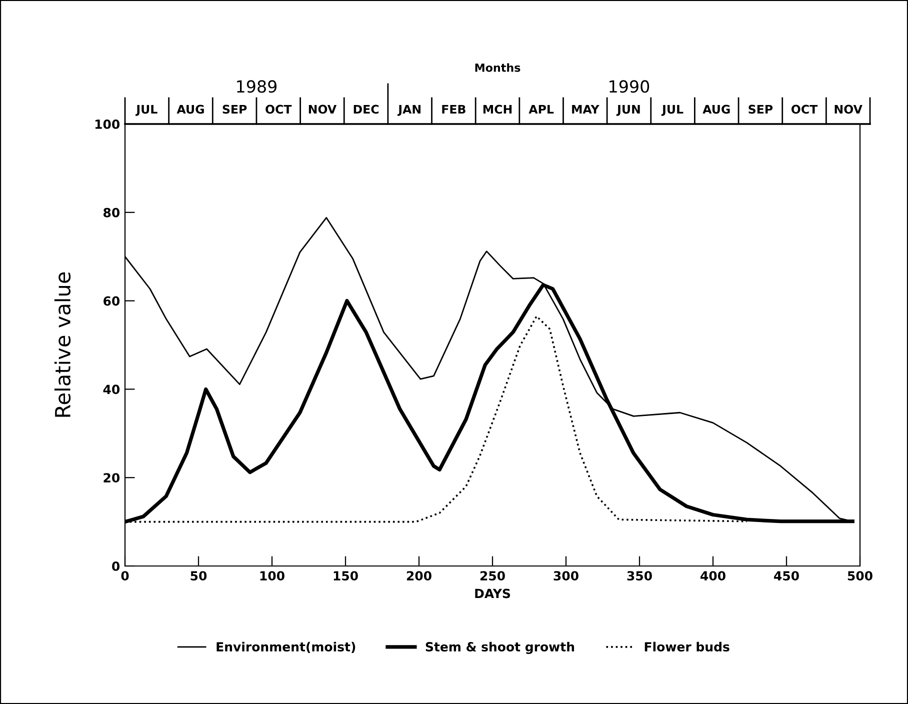 This screenshot has width=908, height=704. Describe the element at coordinates (419, 576) in the screenshot. I see `x-tick-label: 200` at that location.